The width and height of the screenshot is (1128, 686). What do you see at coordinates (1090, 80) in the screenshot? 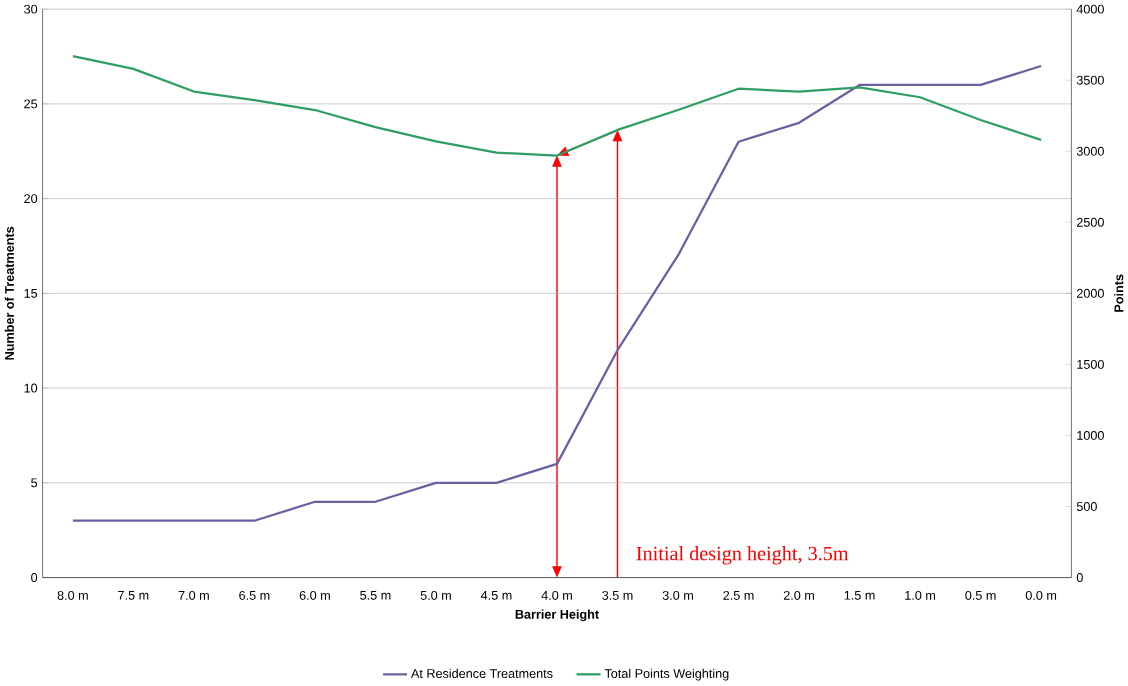
I see `y2-tick-label: 3500` at bounding box center [1090, 80].